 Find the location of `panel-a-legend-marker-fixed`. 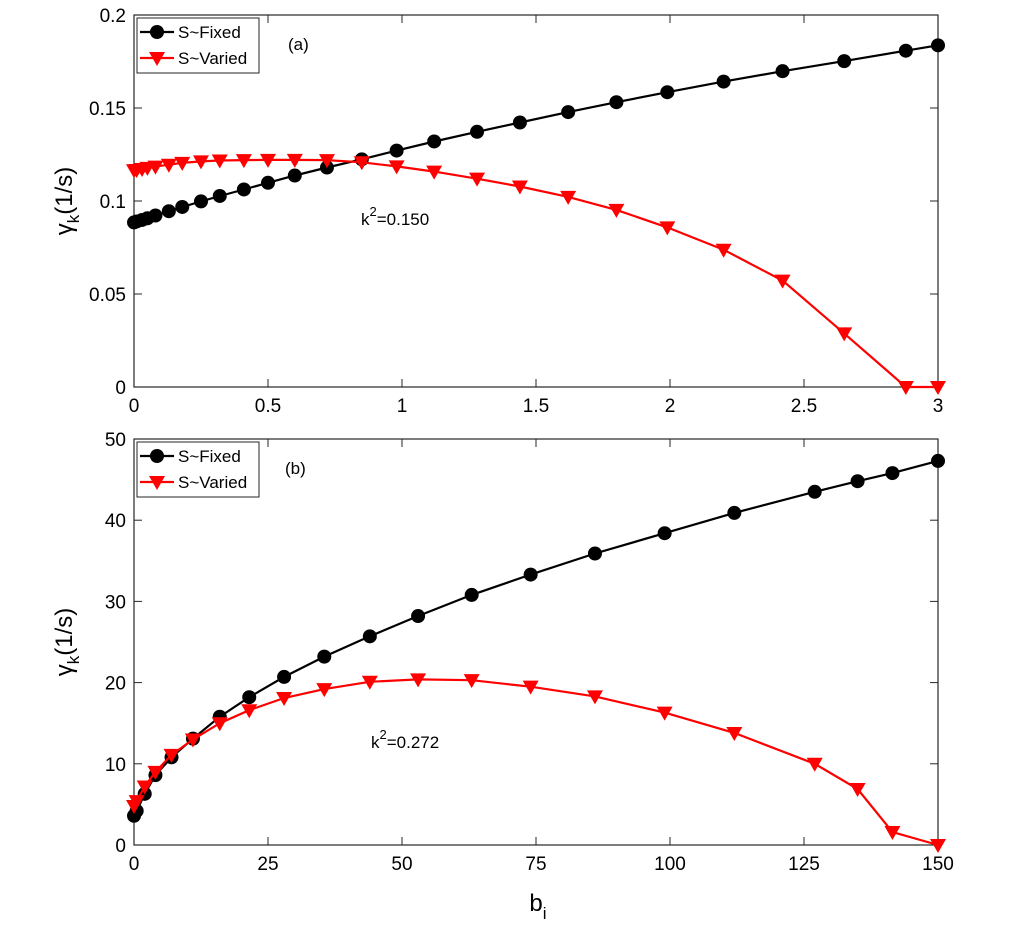

panel-a-legend-marker-fixed is located at coordinates (157, 32).